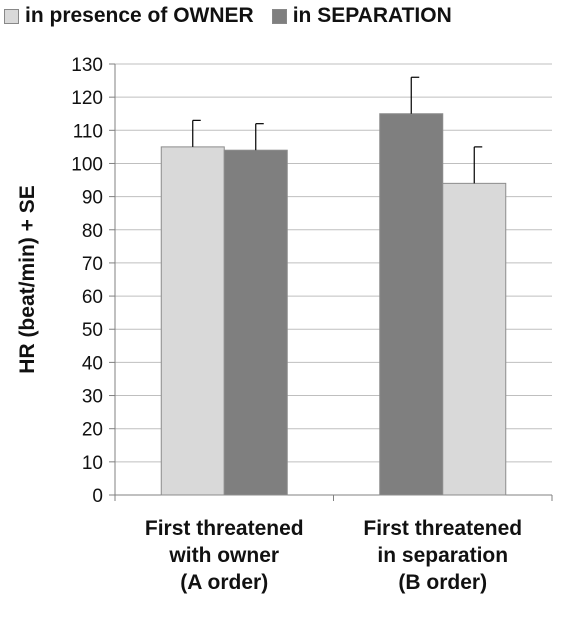  What do you see at coordinates (87, 98) in the screenshot?
I see `y-tick-label: 120` at bounding box center [87, 98].